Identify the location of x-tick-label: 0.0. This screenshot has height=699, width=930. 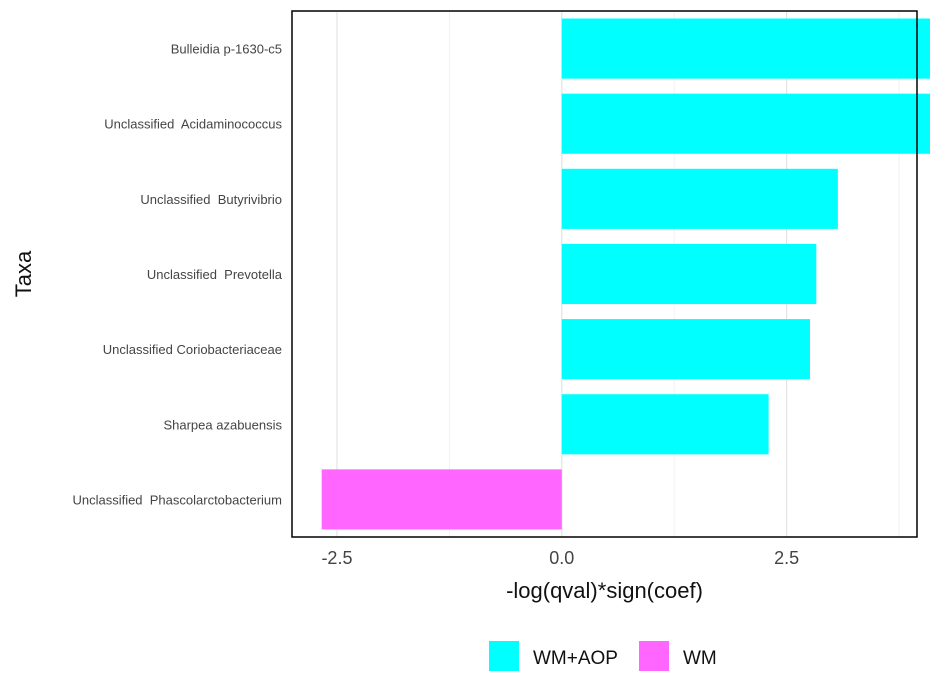
(561, 558).